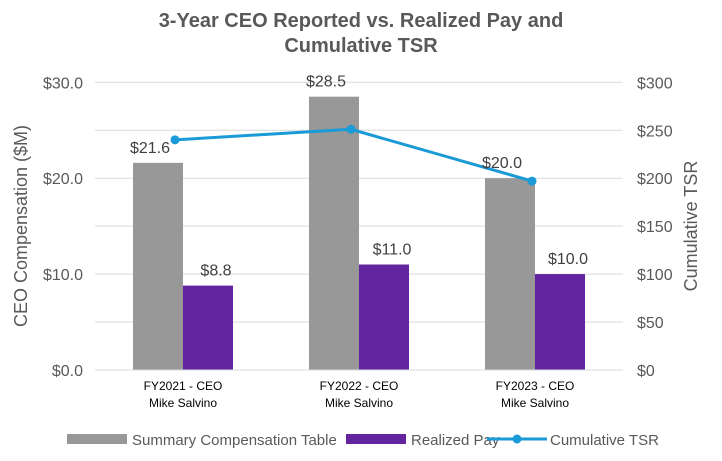  What do you see at coordinates (604, 440) in the screenshot?
I see `legend-label: Cumulative TSR` at bounding box center [604, 440].